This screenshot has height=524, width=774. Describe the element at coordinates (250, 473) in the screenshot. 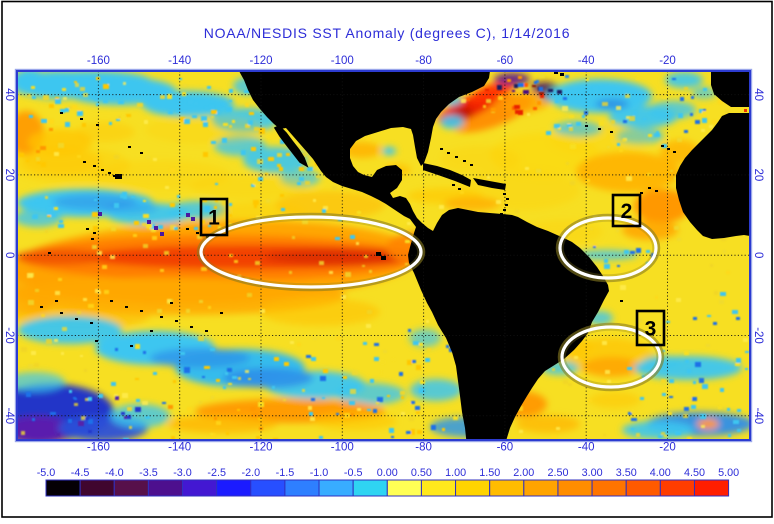

I see `svg-text: -2.0` at that location.